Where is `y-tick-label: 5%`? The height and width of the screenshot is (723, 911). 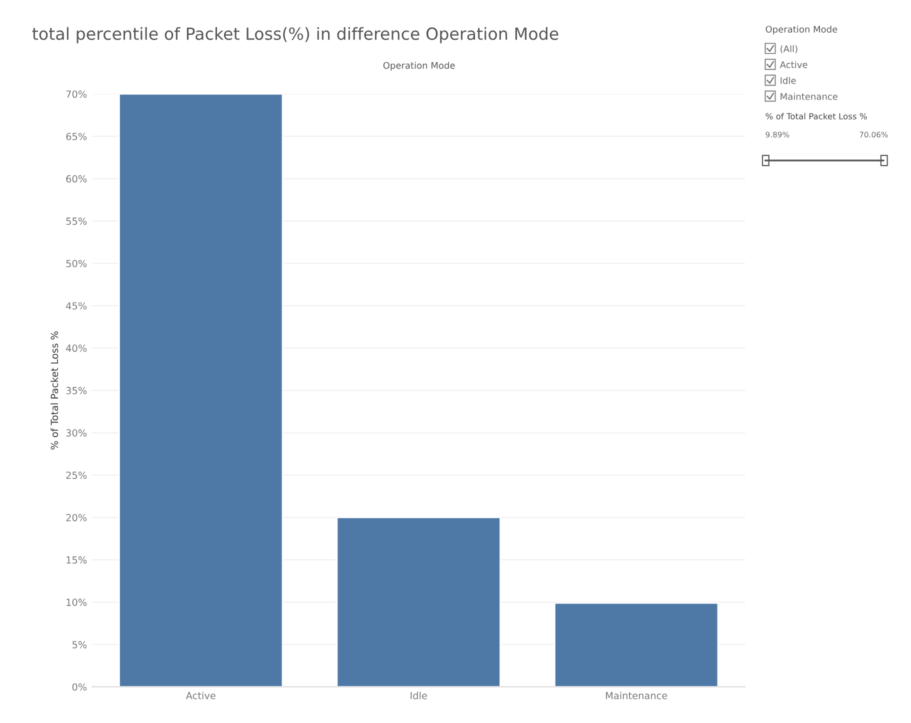 y-tick-label: 5% is located at coordinates (79, 644).